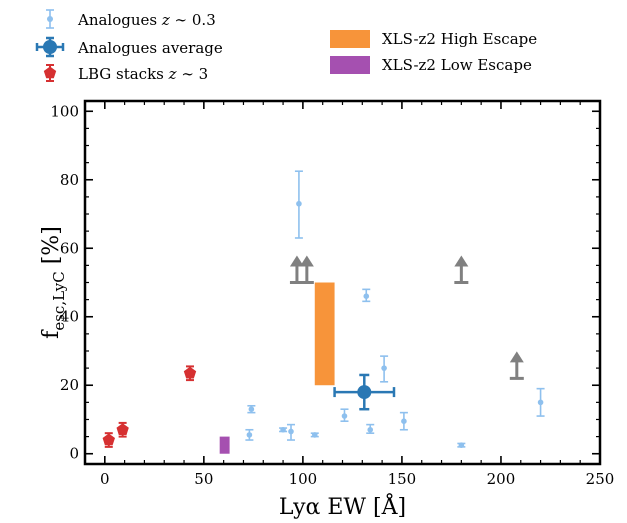 Image resolution: width=627 pixels, height=523 pixels. I want to click on legend-label: XLS-z2 Low Escape, so click(457, 65).